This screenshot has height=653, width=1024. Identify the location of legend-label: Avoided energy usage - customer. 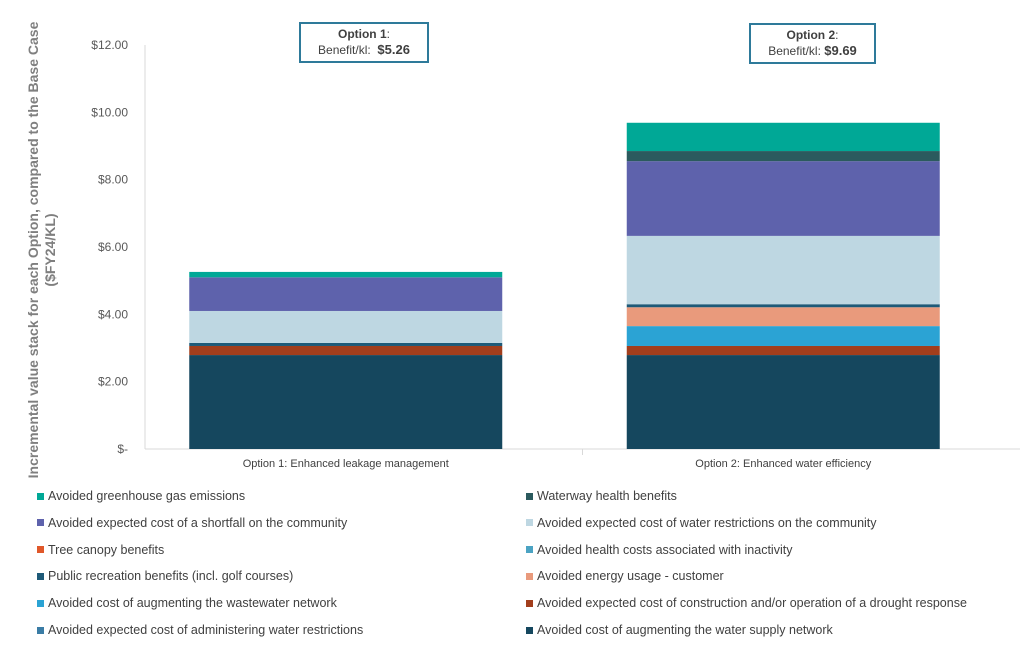
(630, 576).